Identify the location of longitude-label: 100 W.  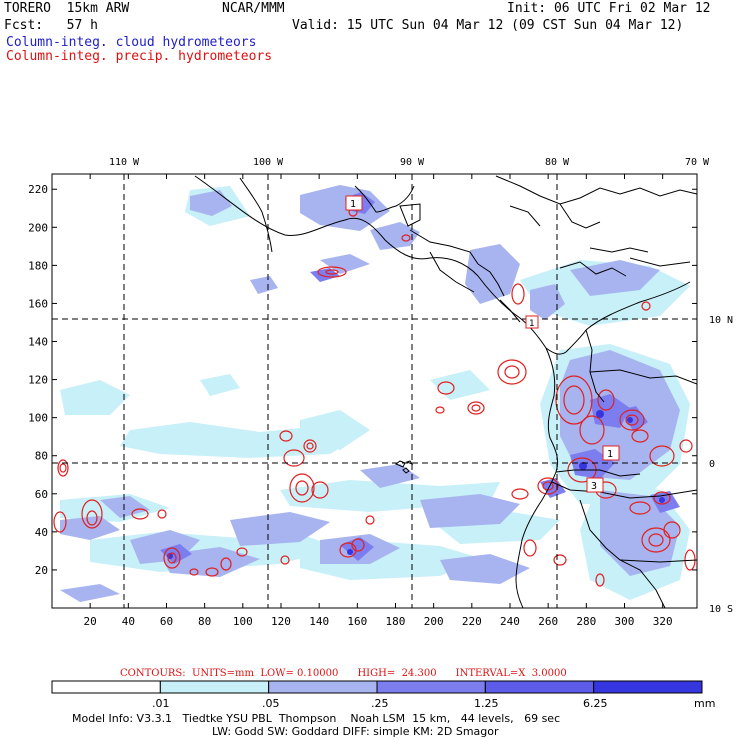
(268, 162).